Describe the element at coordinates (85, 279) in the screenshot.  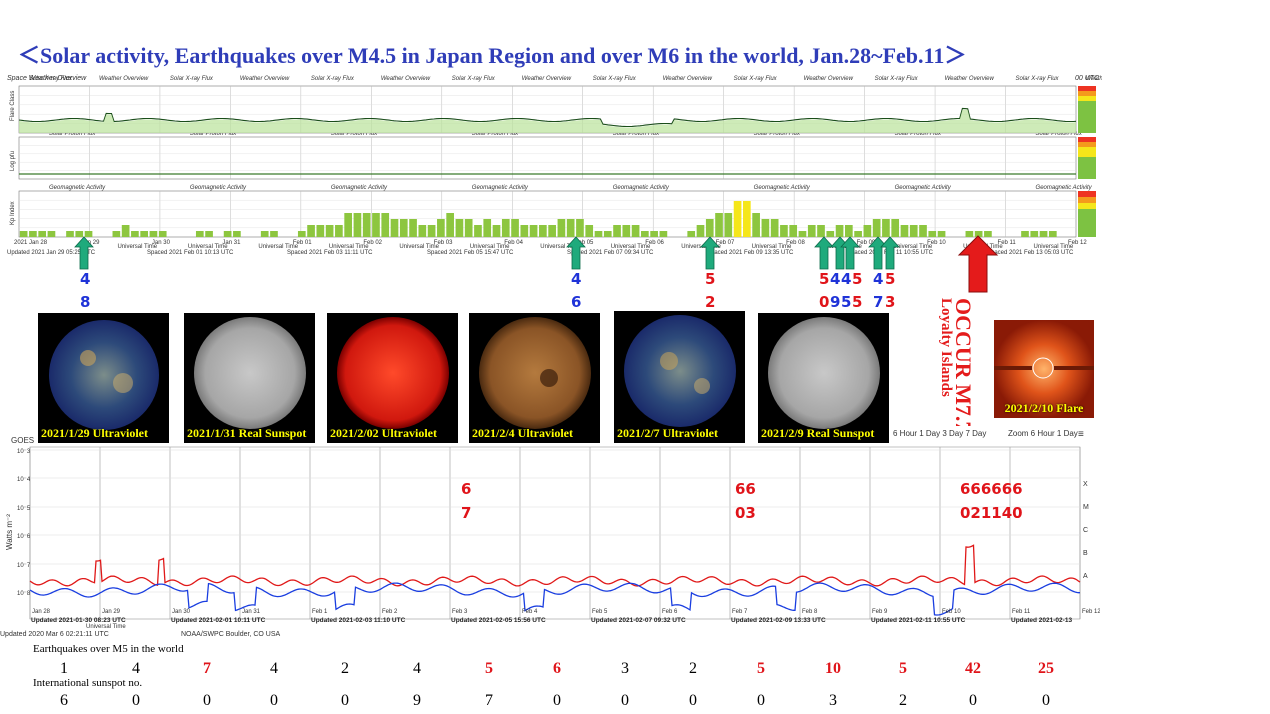
I see `marker-1-top: 4` at that location.